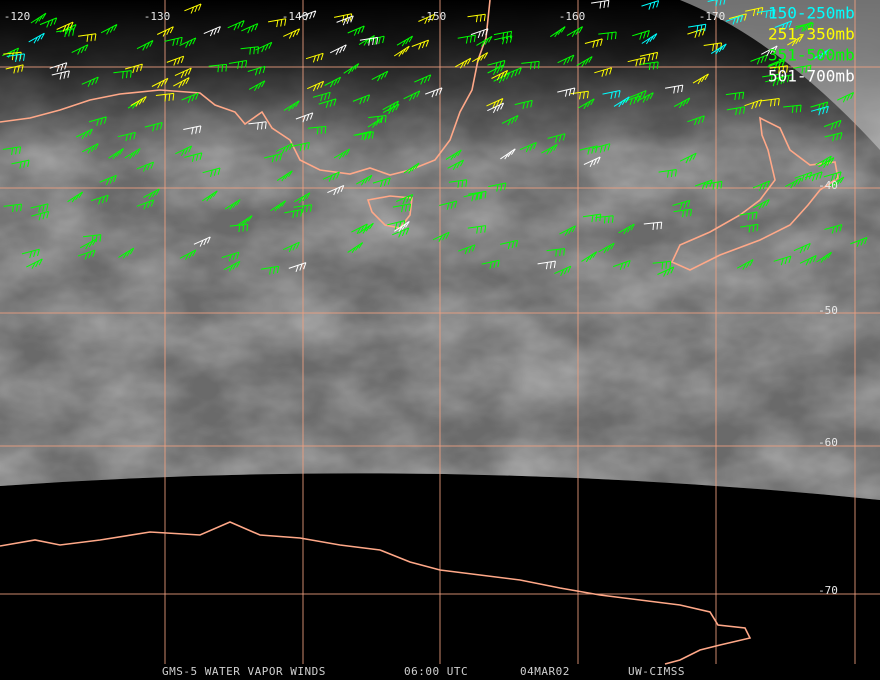 The width and height of the screenshot is (880, 680). Describe the element at coordinates (811, 13) in the screenshot. I see `legend-entry: 150-250mb` at that location.